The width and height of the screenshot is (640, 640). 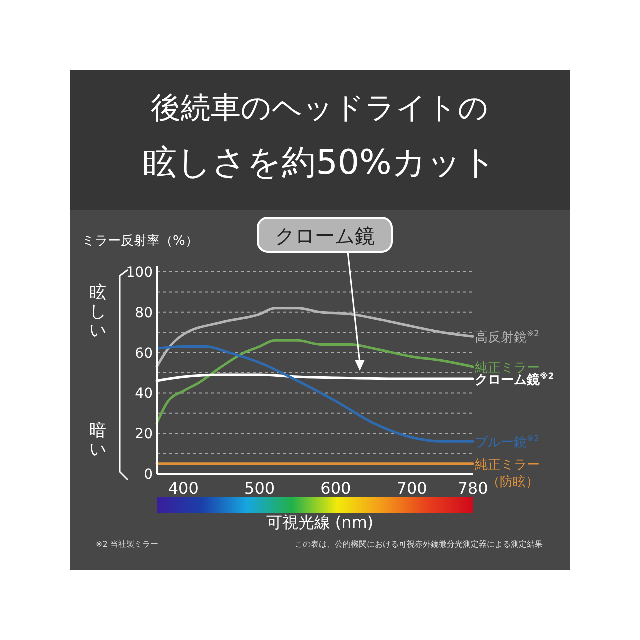 I want to click on x-tick-label: 500, so click(x=260, y=488).